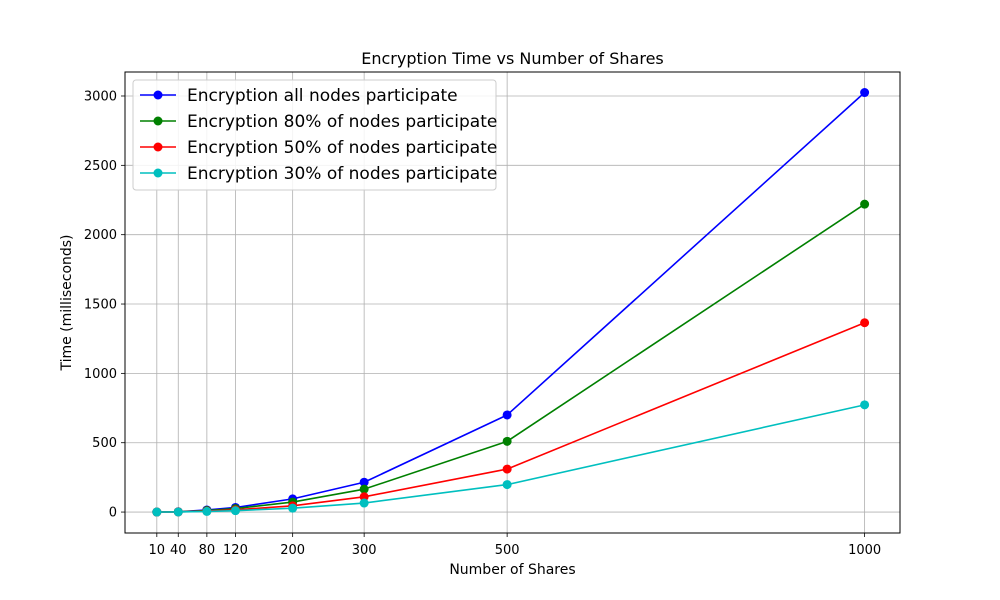  I want to click on y-tick-label: 3000, so click(100, 96).